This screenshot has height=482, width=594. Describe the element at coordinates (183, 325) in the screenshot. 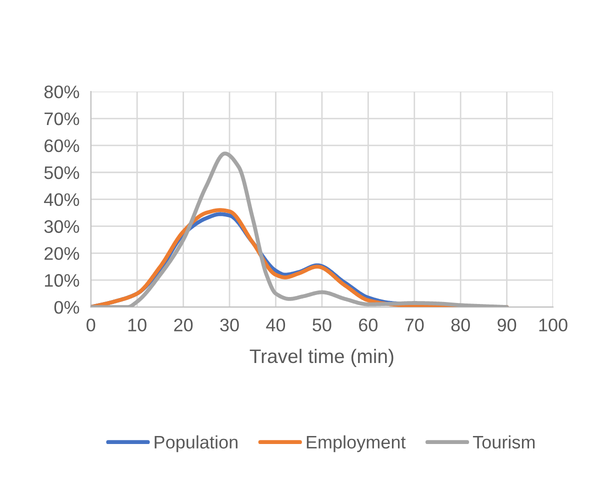

I see `x-tick-label: 20` at that location.